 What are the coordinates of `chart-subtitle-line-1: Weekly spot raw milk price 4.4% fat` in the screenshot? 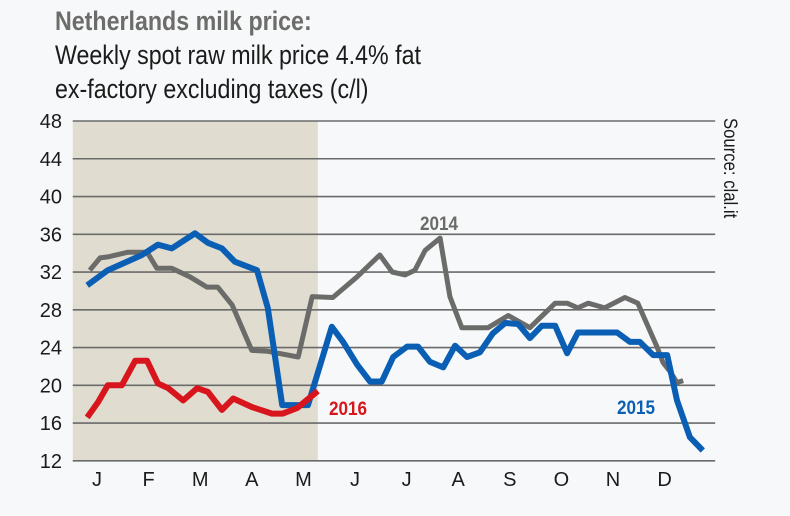 It's located at (238, 55).